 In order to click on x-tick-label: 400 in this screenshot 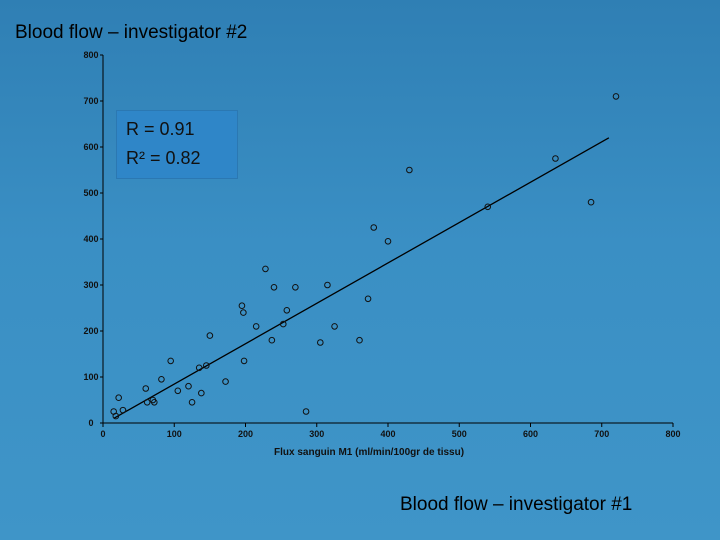, I will do `click(387, 434)`.